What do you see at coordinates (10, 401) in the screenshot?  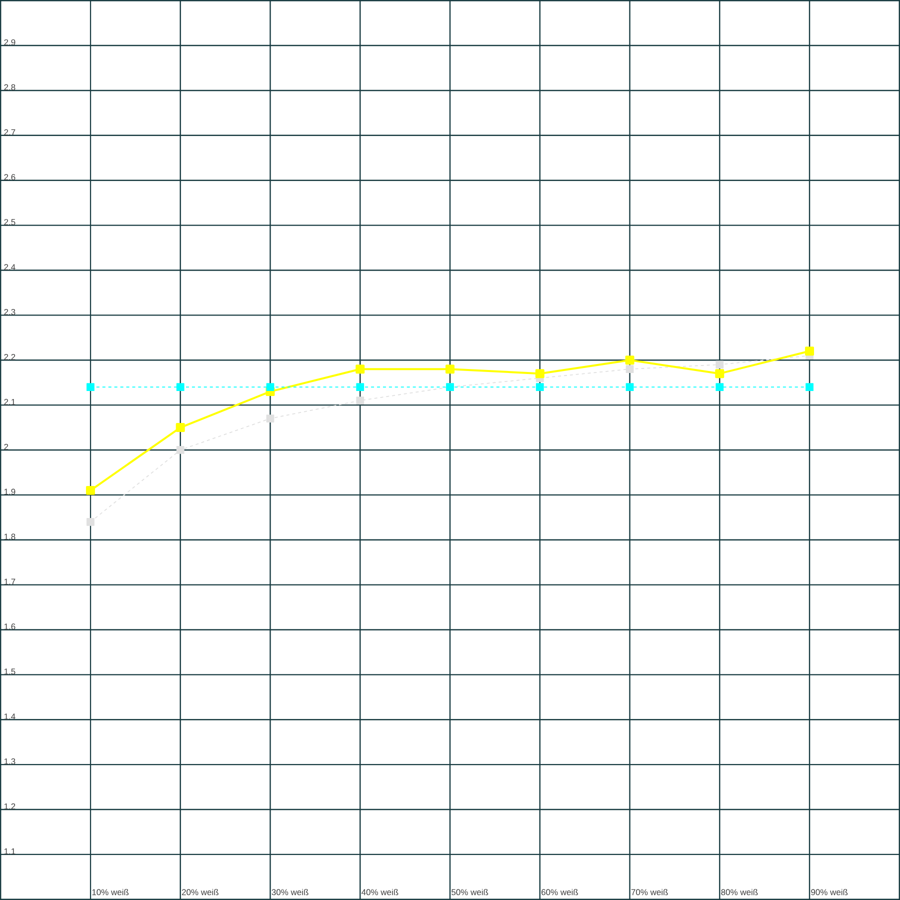 I see `y-tick-label: 2.1` at bounding box center [10, 401].